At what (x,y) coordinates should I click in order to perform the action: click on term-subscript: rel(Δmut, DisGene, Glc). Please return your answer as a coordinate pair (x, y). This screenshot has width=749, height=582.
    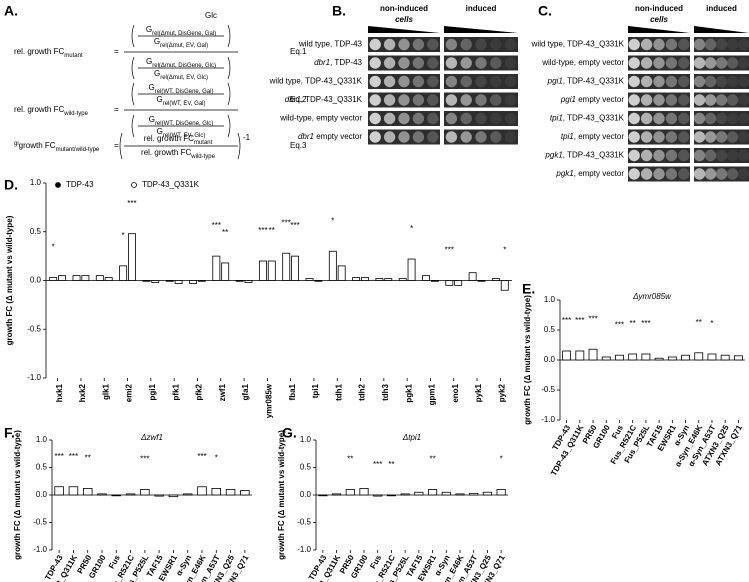
    Looking at the image, I should click on (184, 66).